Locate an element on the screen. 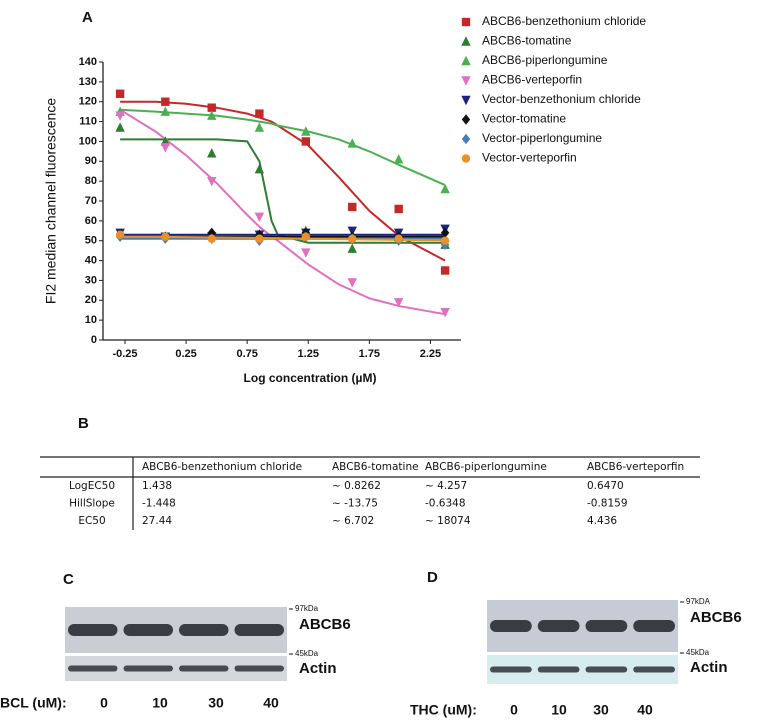  y-tick-label: 110 is located at coordinates (88, 121).